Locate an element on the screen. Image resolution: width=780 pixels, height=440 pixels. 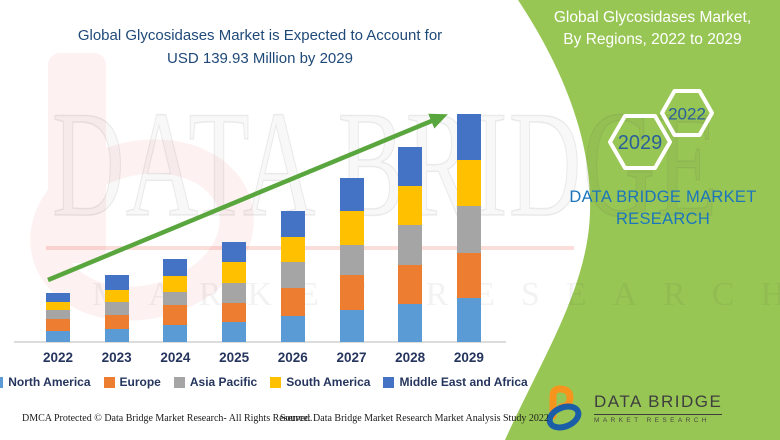
x-axis-label-2025: 2025 is located at coordinates (234, 357).